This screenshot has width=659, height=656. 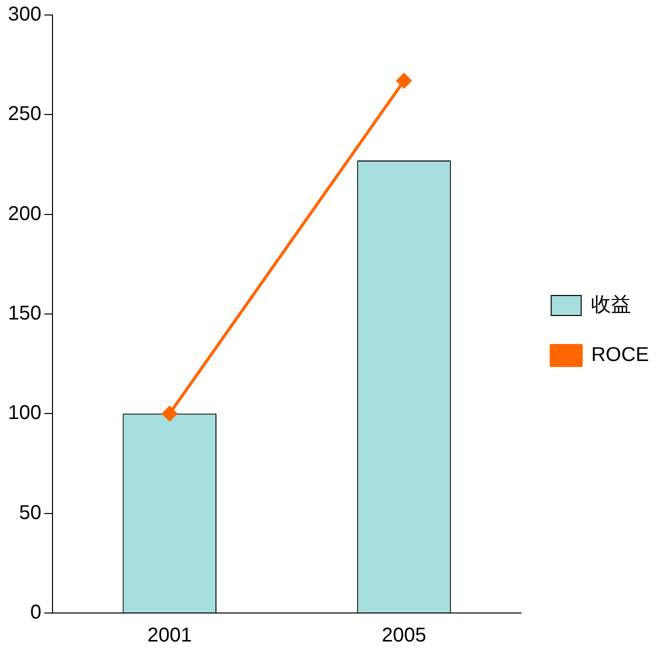 What do you see at coordinates (36, 613) in the screenshot?
I see `y-tick-label: 0` at bounding box center [36, 613].